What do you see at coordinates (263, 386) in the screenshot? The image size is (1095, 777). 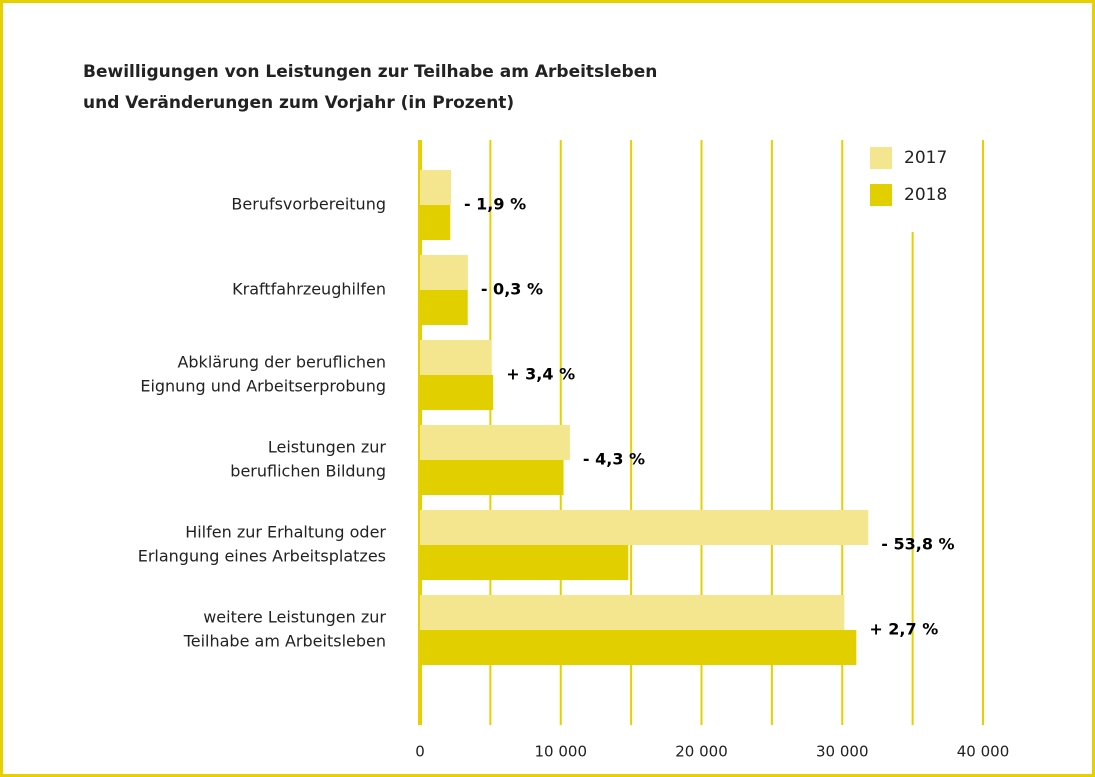 I see `category-label: Eignung und Arbeitserprobung` at bounding box center [263, 386].